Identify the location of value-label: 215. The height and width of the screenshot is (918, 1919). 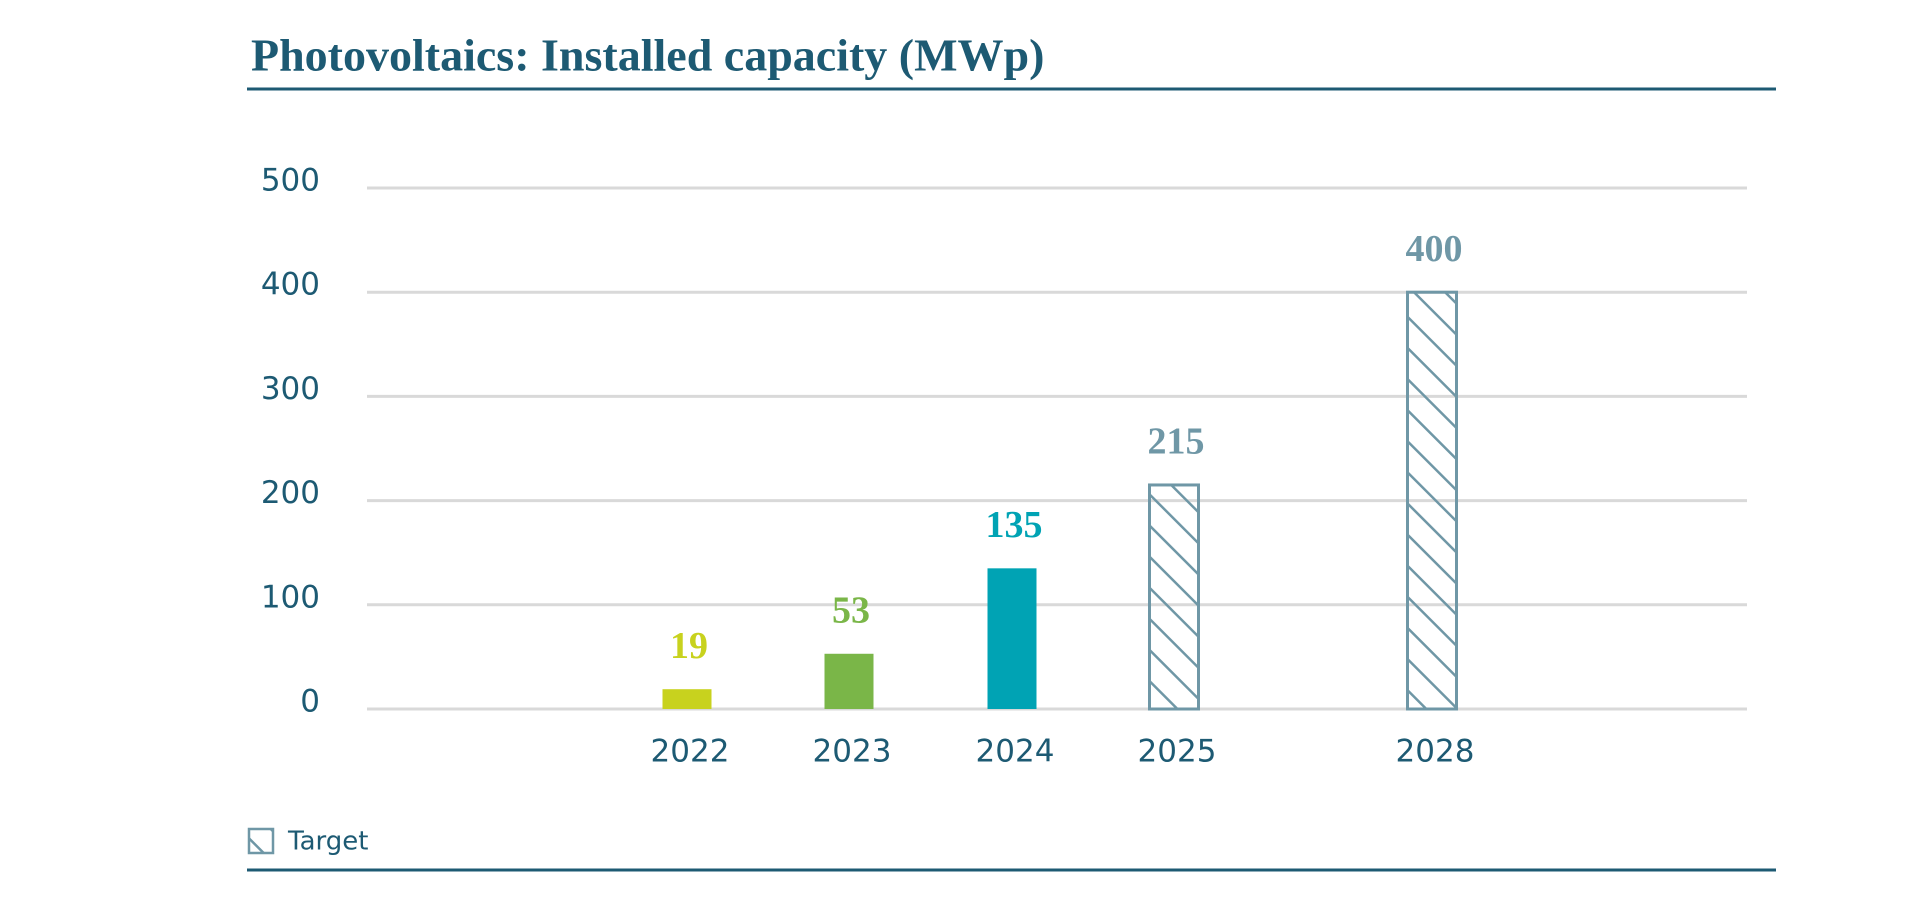
(1176, 442).